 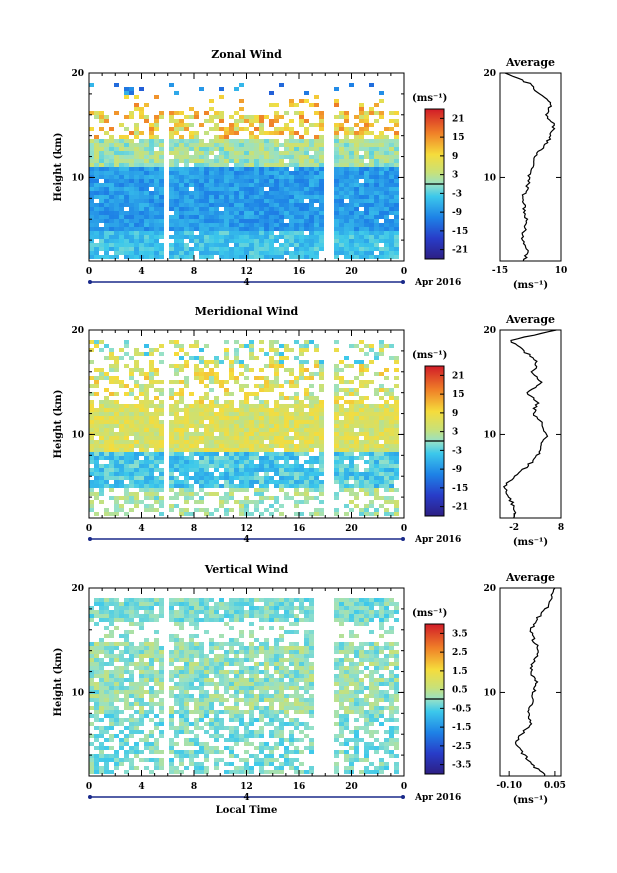 I want to click on colorbar-tick-label: 9, so click(x=455, y=157).